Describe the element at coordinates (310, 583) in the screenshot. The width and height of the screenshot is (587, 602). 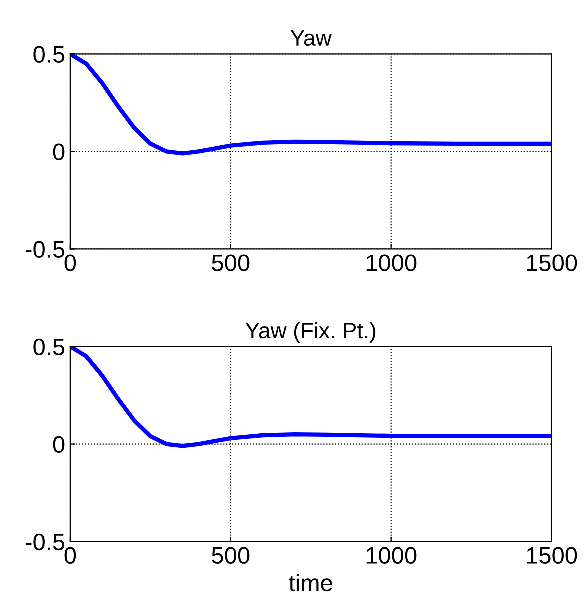
I see `x-axis-title: time` at that location.